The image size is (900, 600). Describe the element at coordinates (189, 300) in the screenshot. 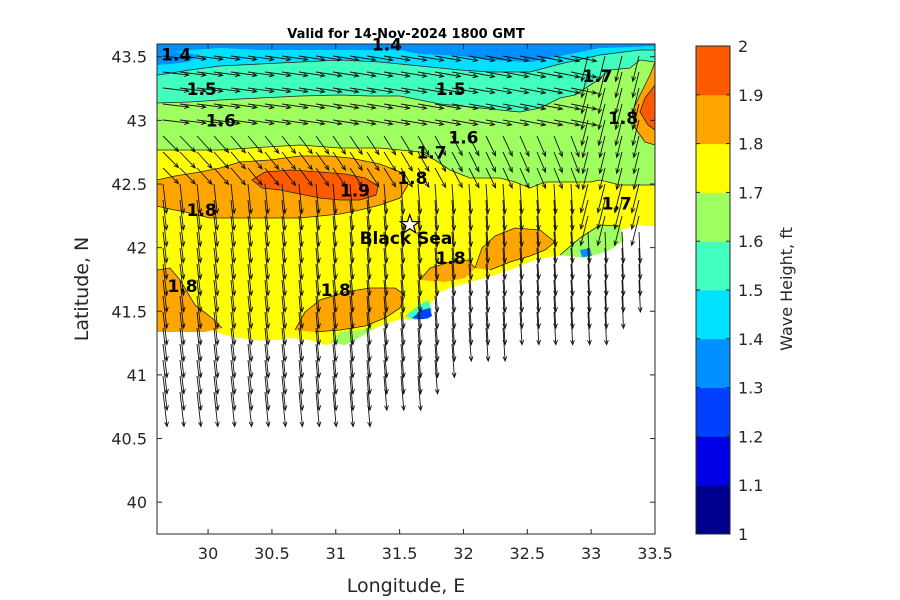

I see `region-1.8-sw` at that location.